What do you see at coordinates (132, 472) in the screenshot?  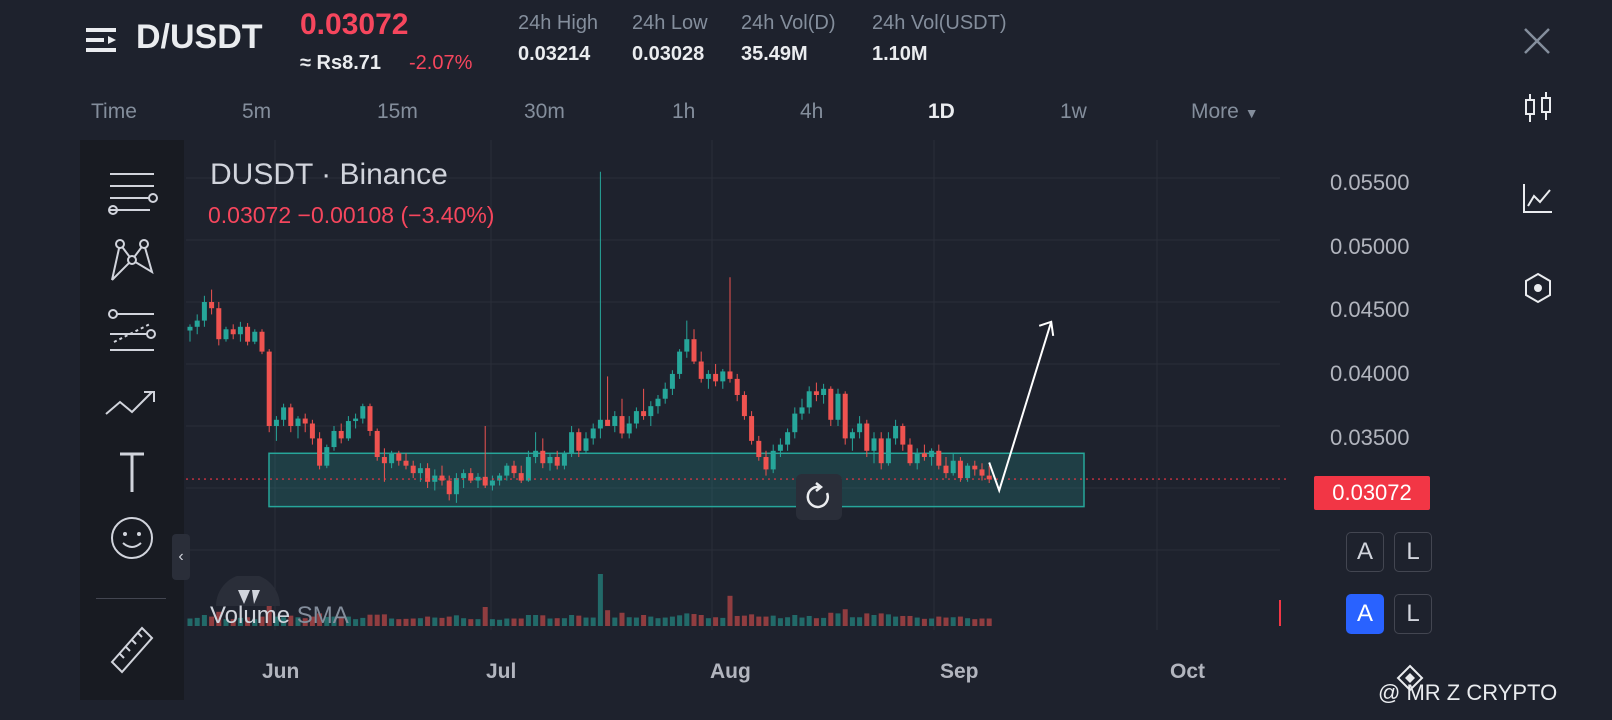 I see `text-icon` at bounding box center [132, 472].